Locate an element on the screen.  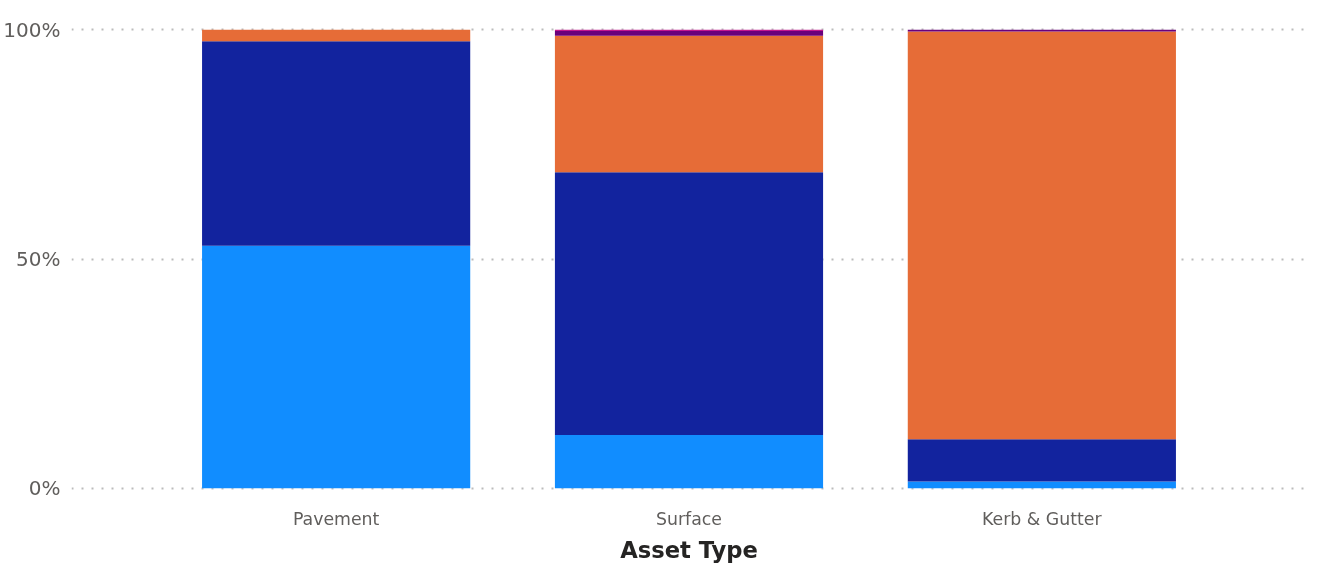
x-tick-label: Surface is located at coordinates (689, 518).